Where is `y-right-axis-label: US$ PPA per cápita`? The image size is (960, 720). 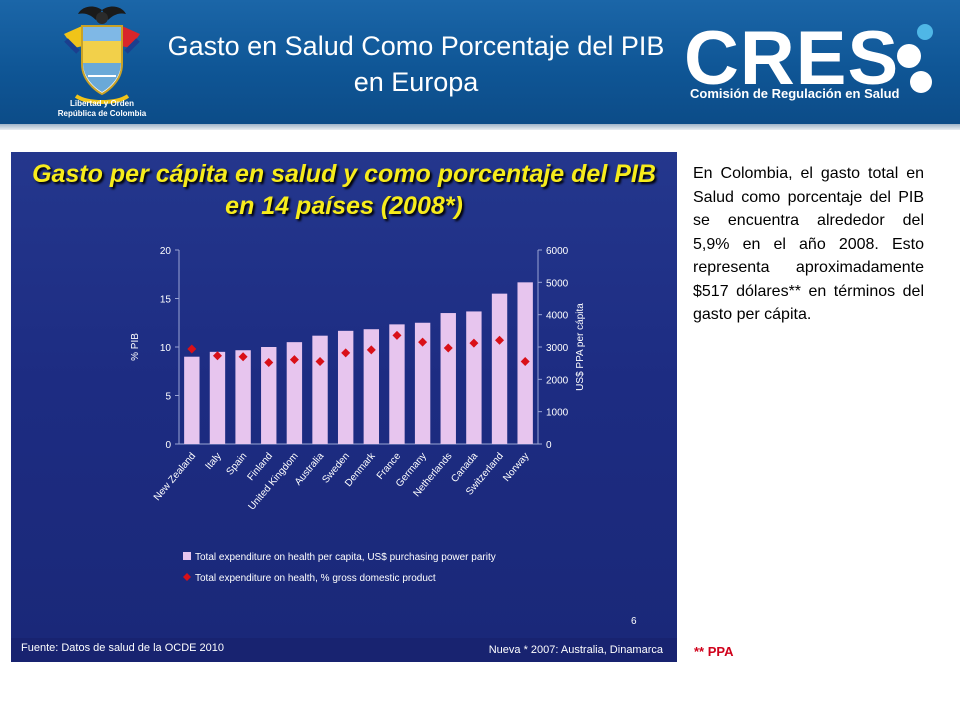
y-right-axis-label: US$ PPA per cápita is located at coordinates (580, 347).